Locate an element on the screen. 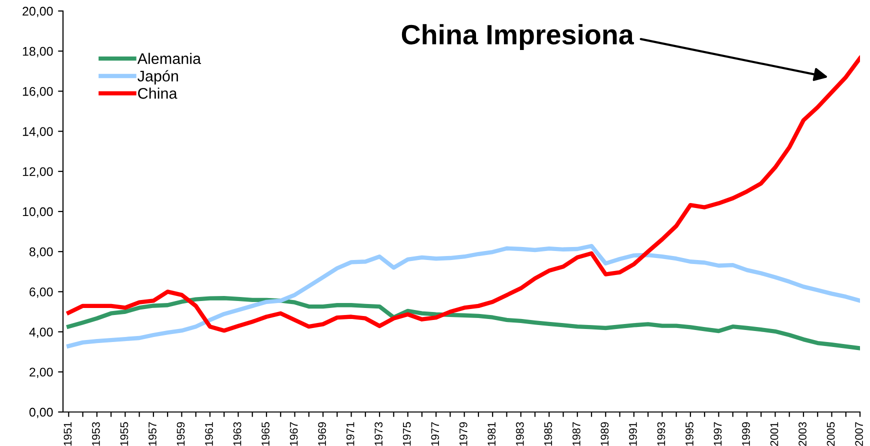 The image size is (870, 446). y-tick-label: 12,00 is located at coordinates (37, 172).